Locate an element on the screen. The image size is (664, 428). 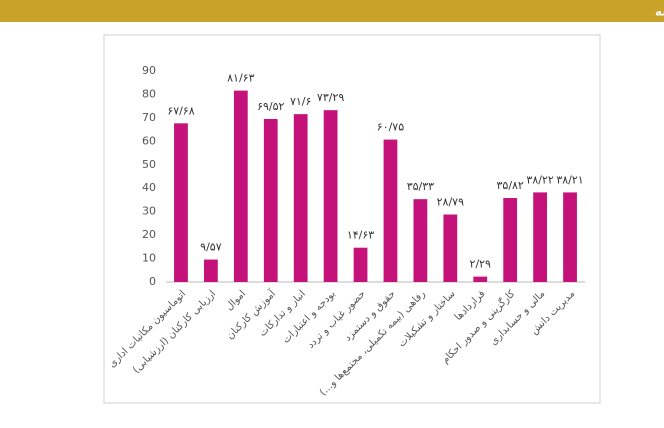
y-tick-label: 30 is located at coordinates (149, 211).